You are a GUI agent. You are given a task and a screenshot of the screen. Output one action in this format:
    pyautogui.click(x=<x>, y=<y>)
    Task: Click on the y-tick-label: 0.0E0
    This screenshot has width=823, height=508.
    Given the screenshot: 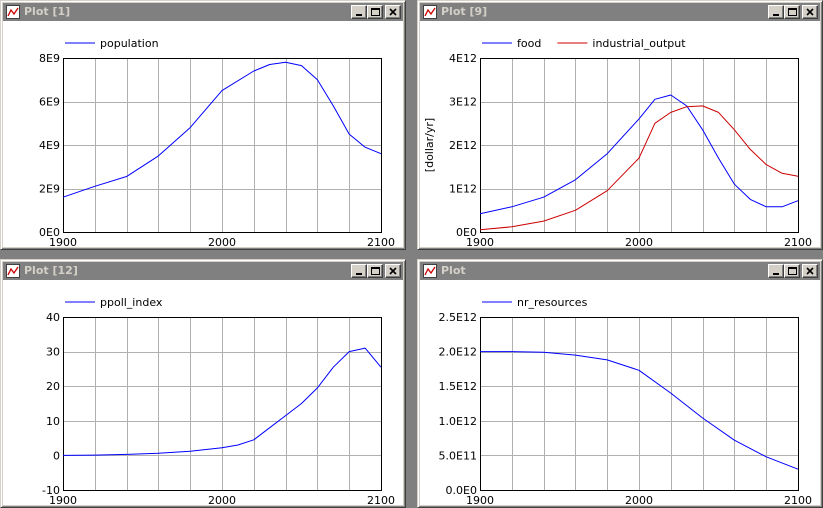 What is the action you would take?
    pyautogui.click(x=461, y=490)
    